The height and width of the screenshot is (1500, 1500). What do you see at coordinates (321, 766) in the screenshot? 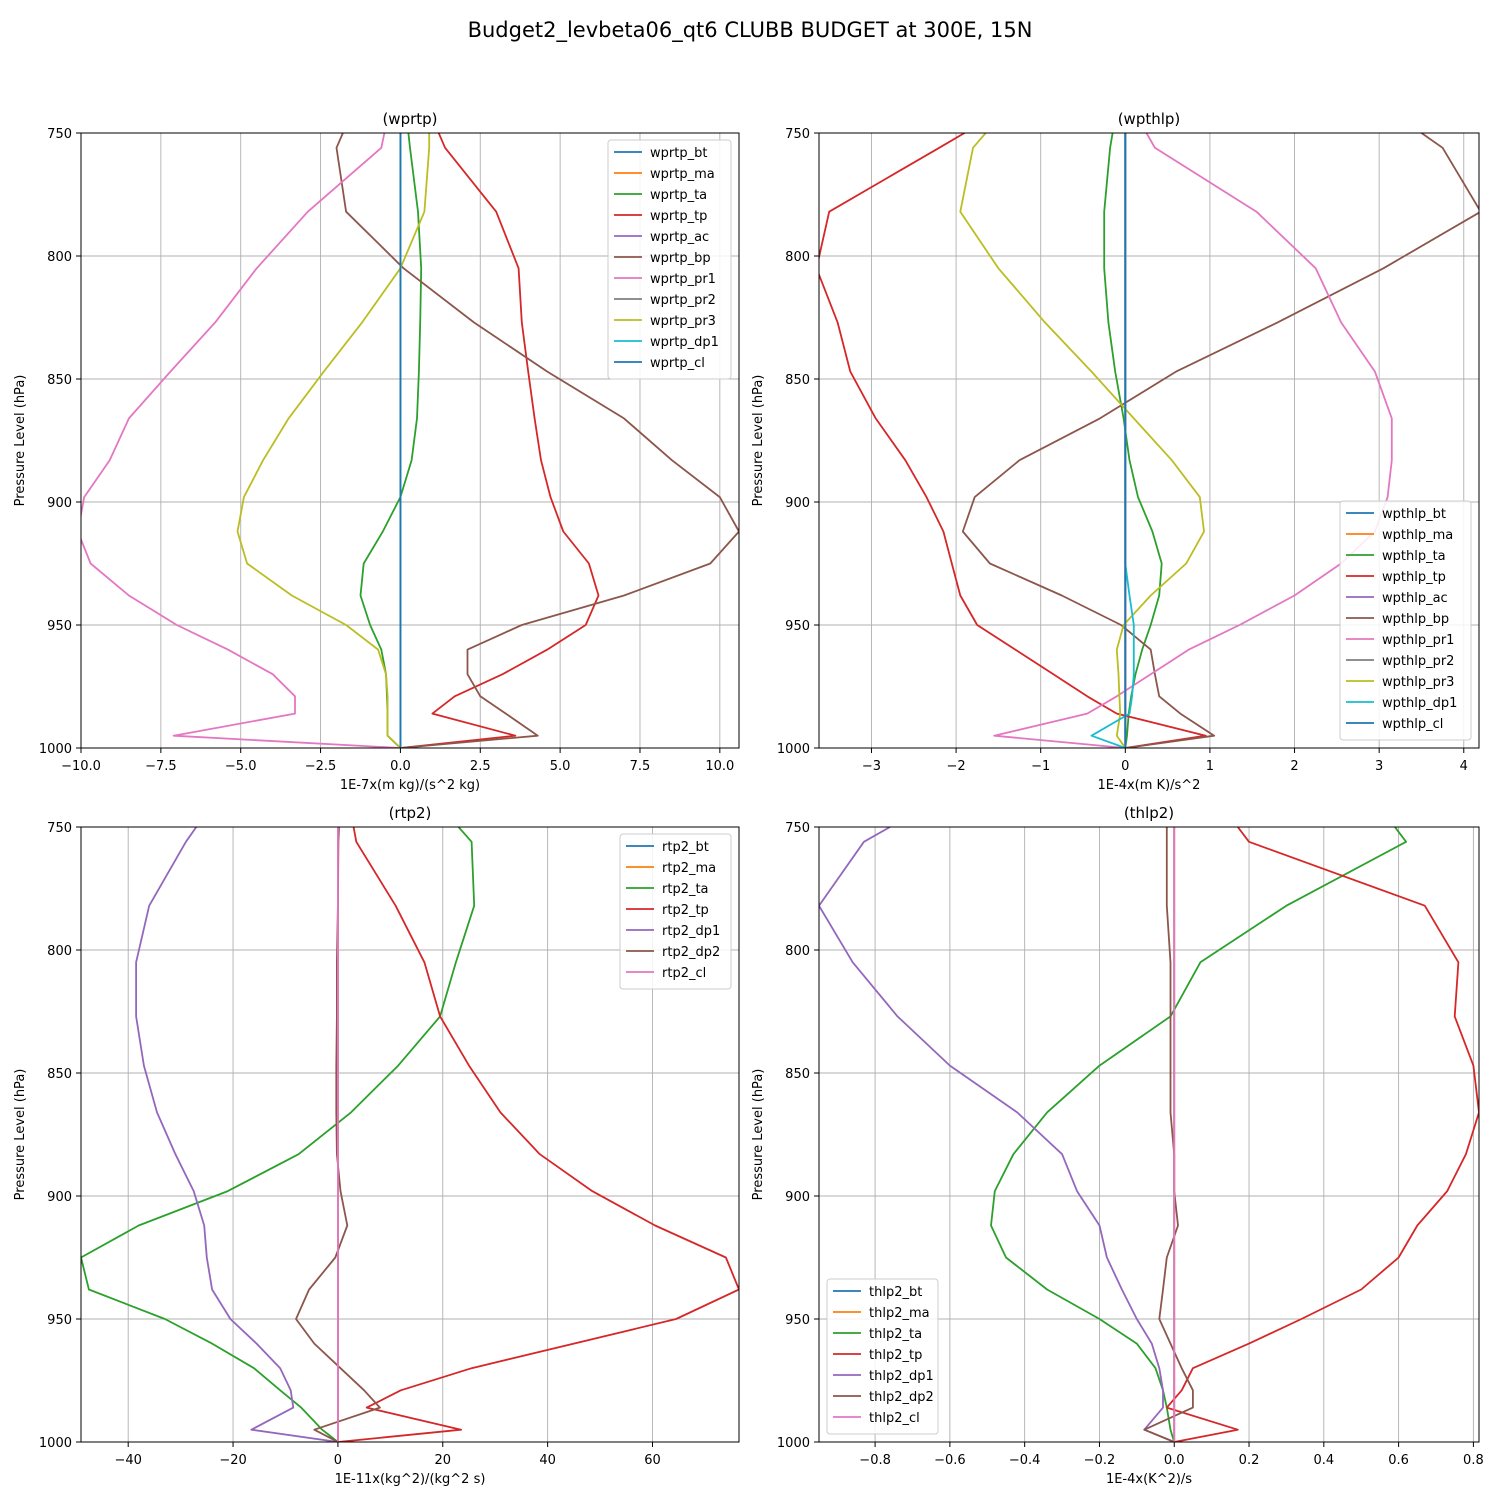
I see `x-tick-label: −2.5` at bounding box center [321, 766].